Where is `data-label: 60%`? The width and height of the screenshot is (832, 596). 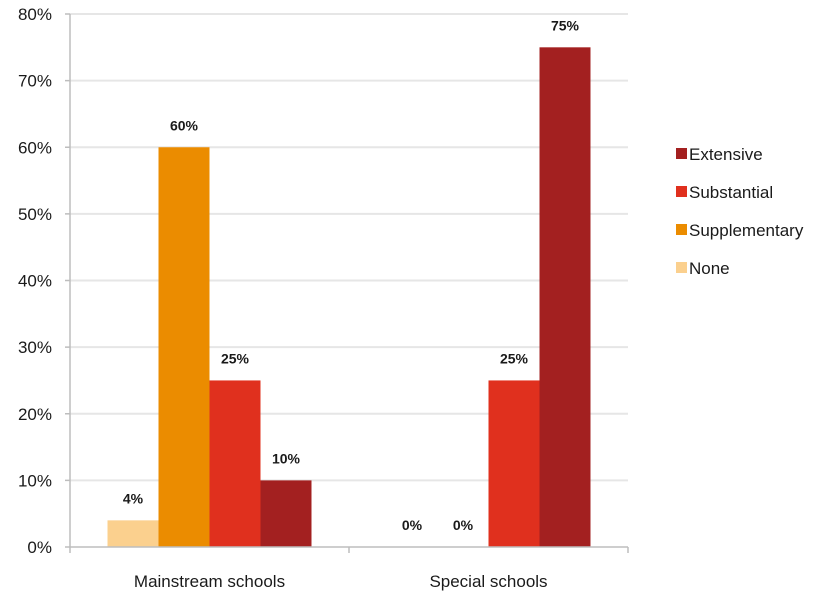
data-label: 60% is located at coordinates (184, 125).